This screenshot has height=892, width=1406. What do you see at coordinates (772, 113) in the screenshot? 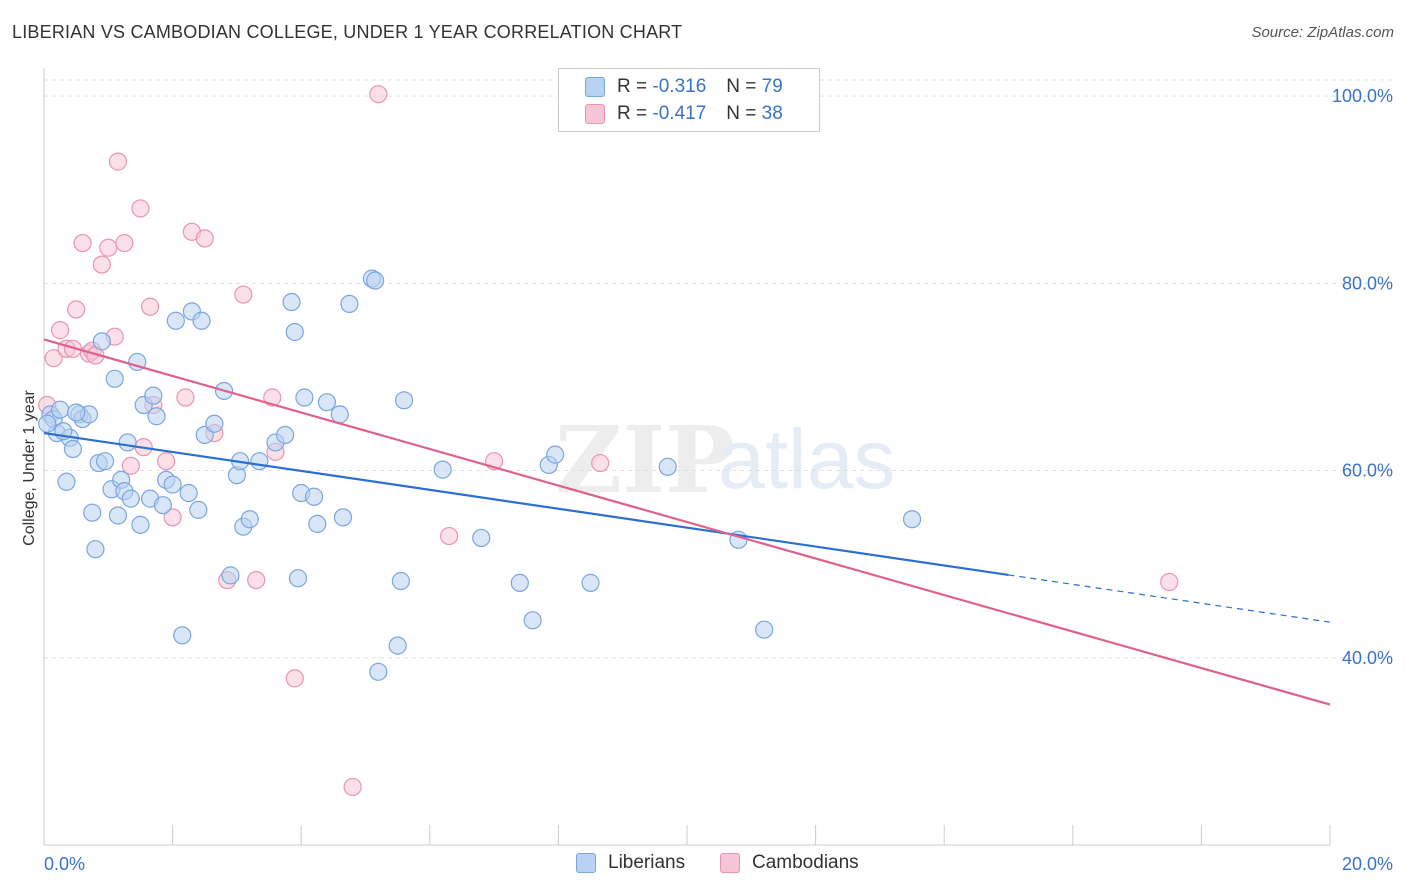
I see `legend-n-value: 38` at bounding box center [772, 113].